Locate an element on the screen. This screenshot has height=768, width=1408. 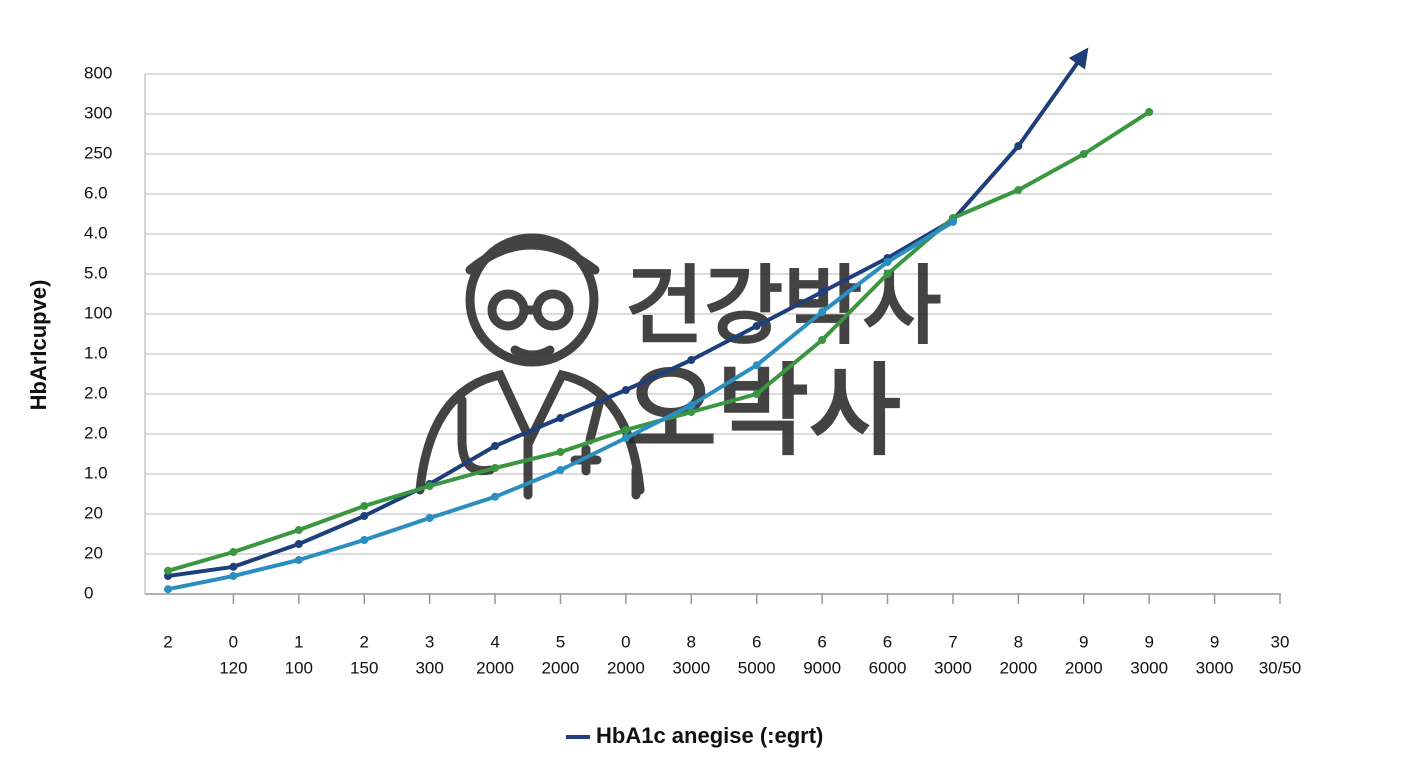
x-tick-label: 100 is located at coordinates (299, 667).